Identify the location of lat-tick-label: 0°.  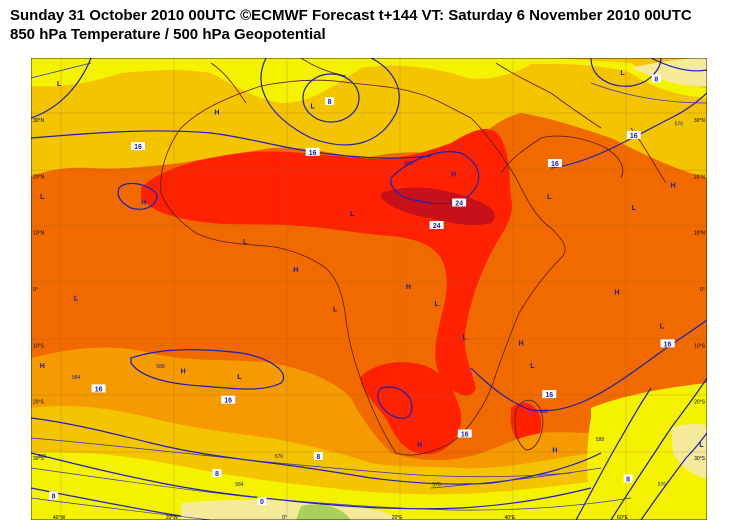
(702, 290).